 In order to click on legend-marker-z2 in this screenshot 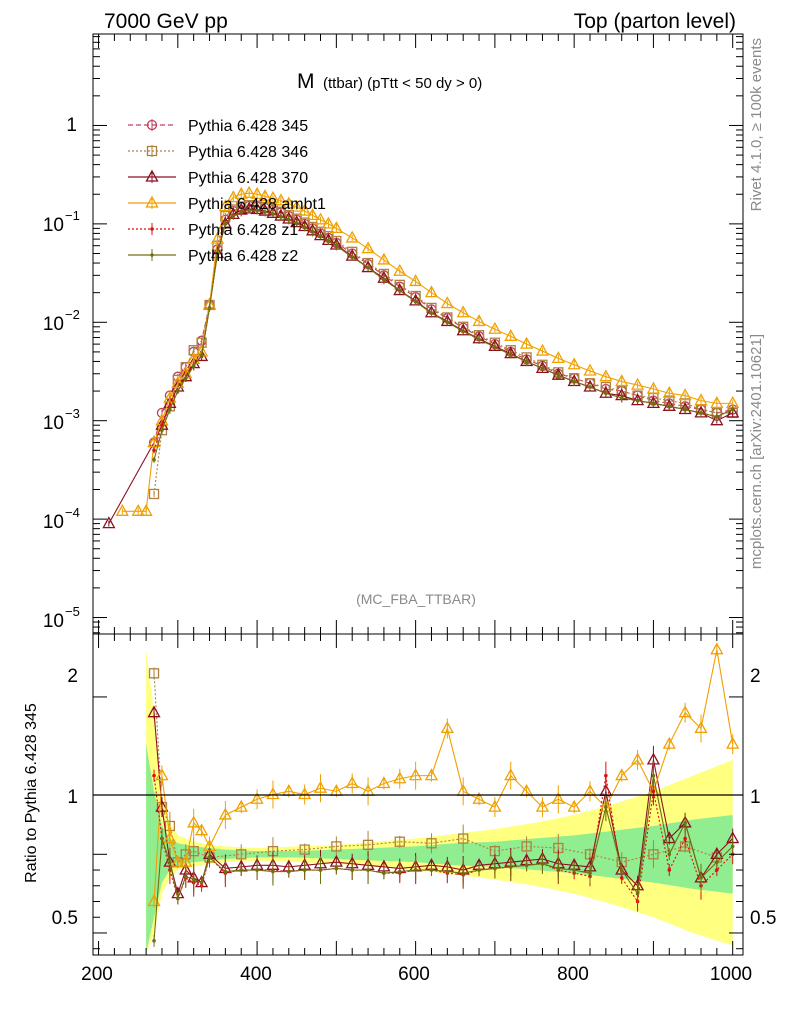, I will do `click(152, 255)`.